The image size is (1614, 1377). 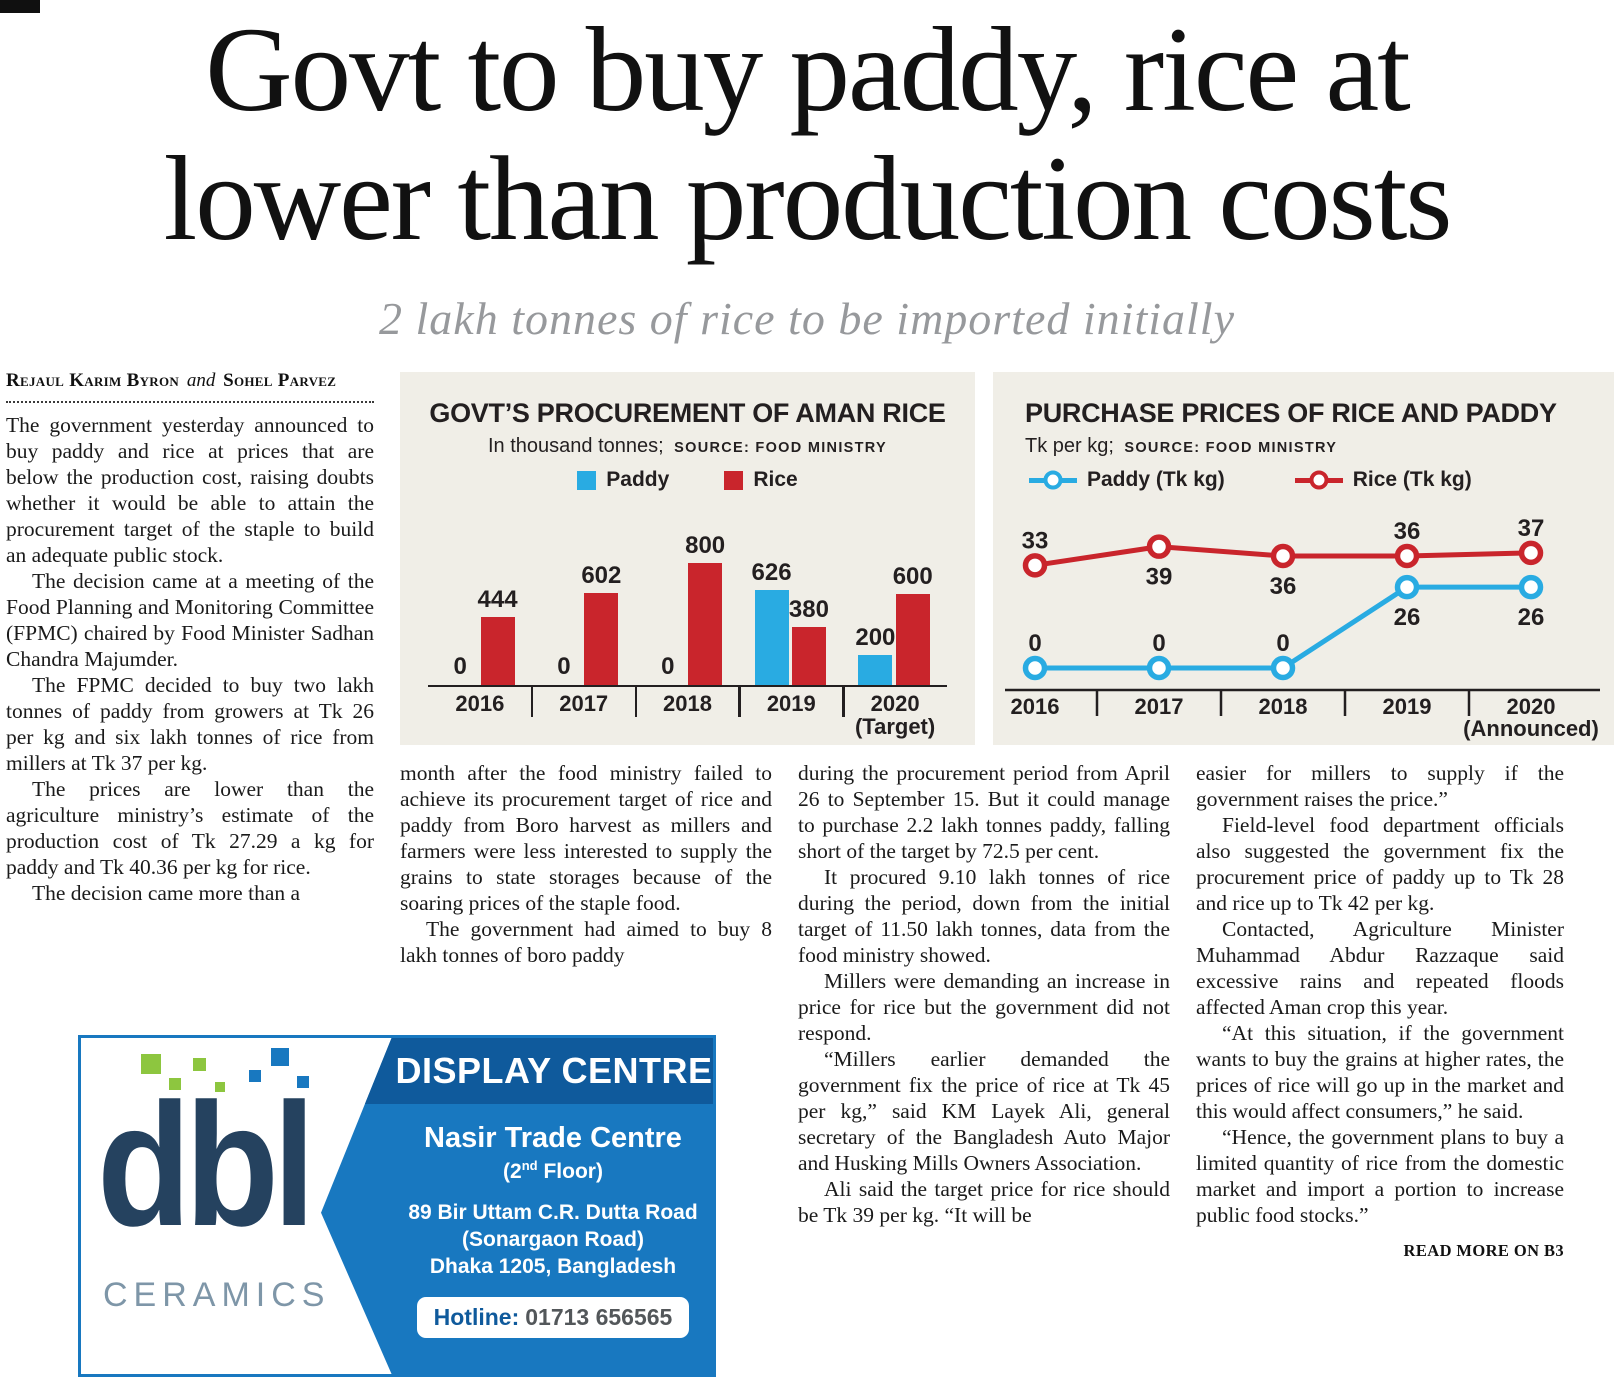 What do you see at coordinates (687, 480) in the screenshot?
I see `bar-chart-legend: Paddy Rice` at bounding box center [687, 480].